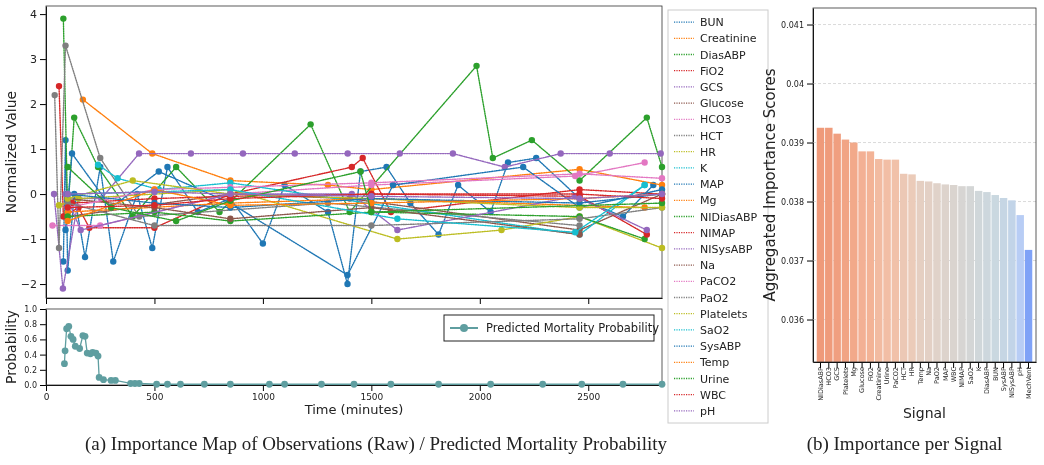  I want to click on y-tick-label: 3, so click(33, 60).